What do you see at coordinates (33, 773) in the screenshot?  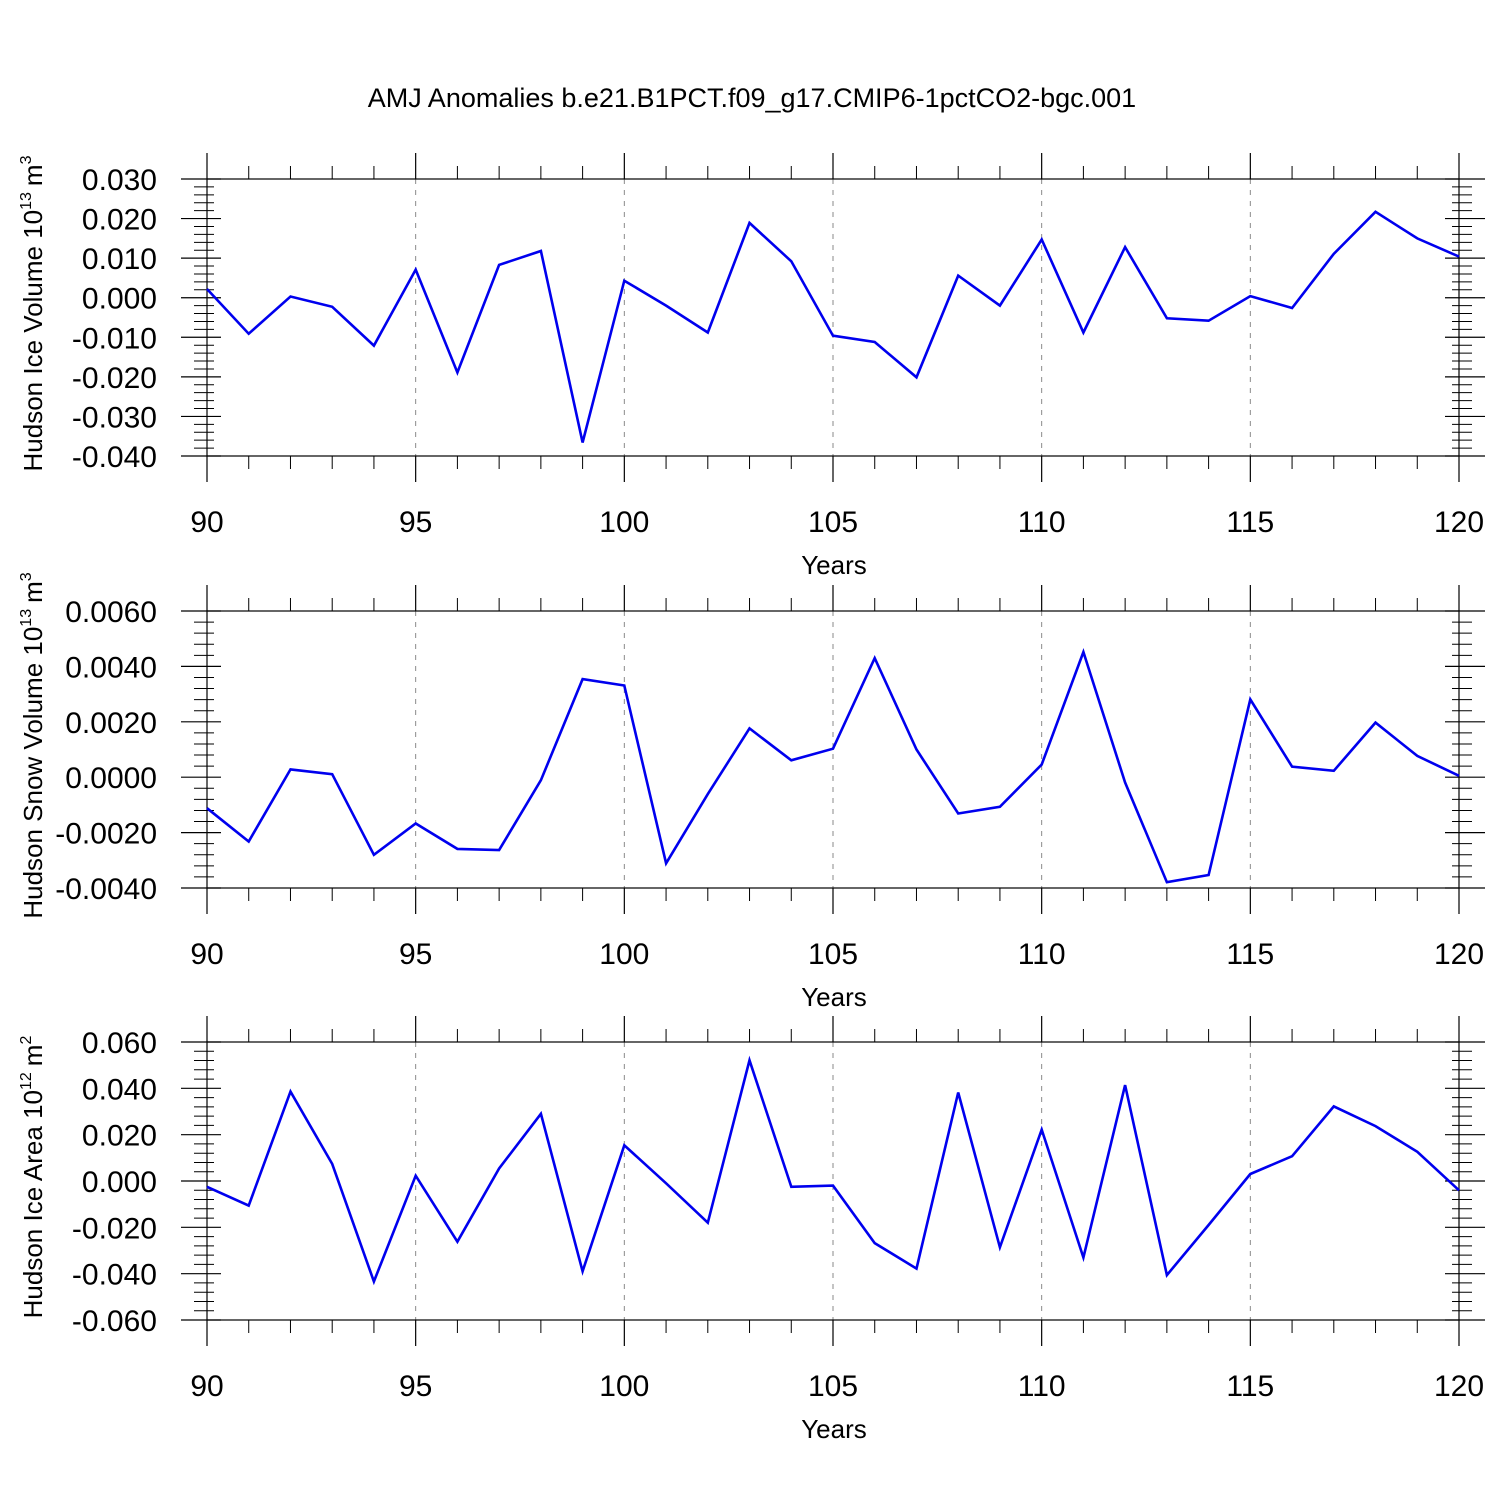 I see `panel-2-y-axis-title-text: Hudson Snow Volume 10` at bounding box center [33, 773].